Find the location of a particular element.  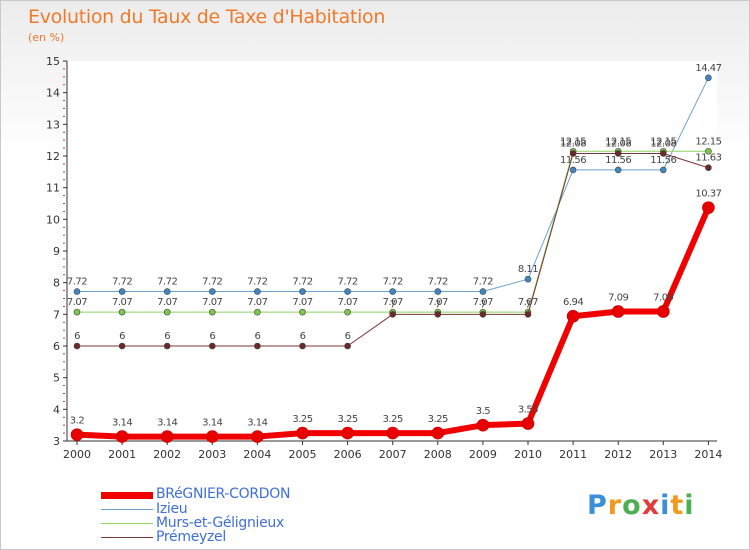

y-tick-label: 6 is located at coordinates (56, 346).